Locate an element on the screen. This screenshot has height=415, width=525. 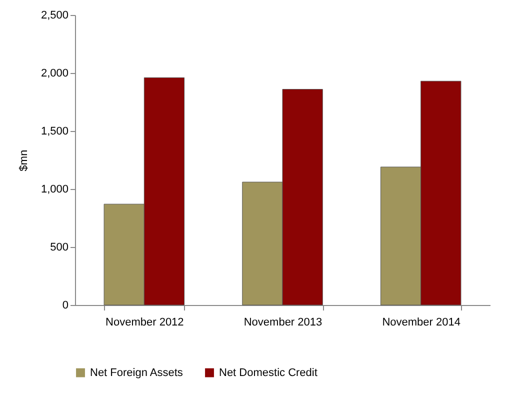
x-tick-label: November 2013 is located at coordinates (283, 322).